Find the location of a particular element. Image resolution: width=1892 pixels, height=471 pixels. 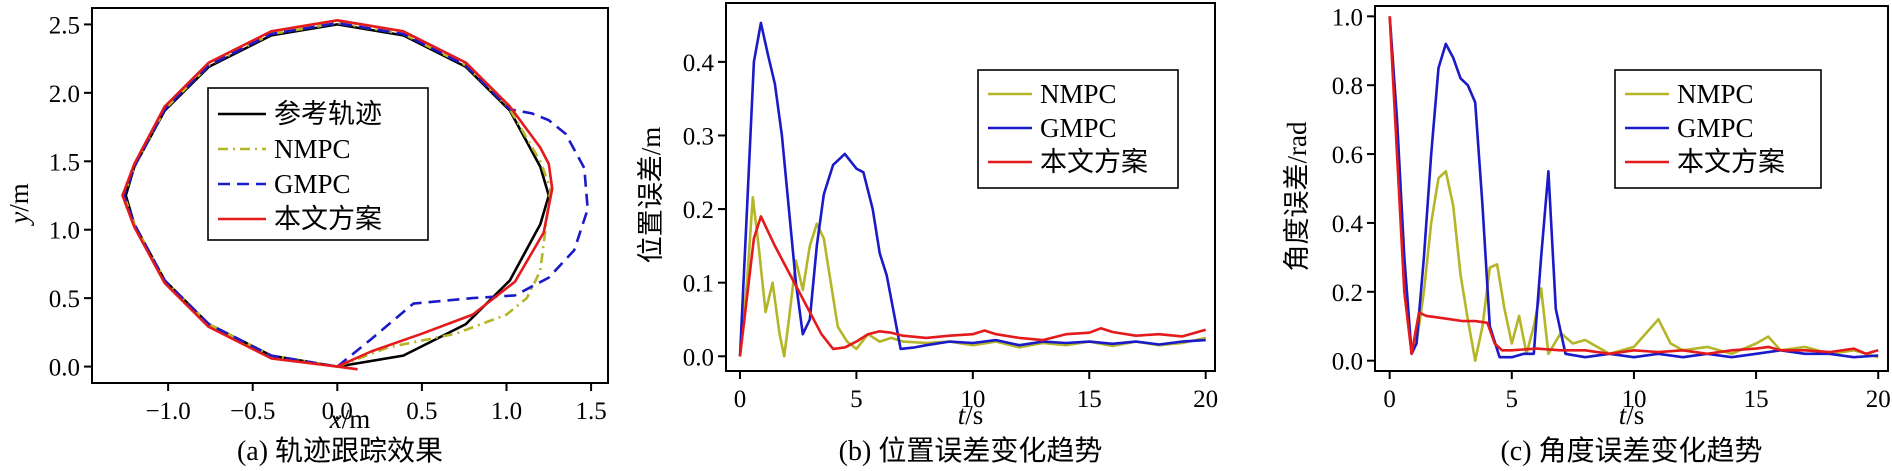

y-axis-label: 位置误差/m is located at coordinates (651, 195).